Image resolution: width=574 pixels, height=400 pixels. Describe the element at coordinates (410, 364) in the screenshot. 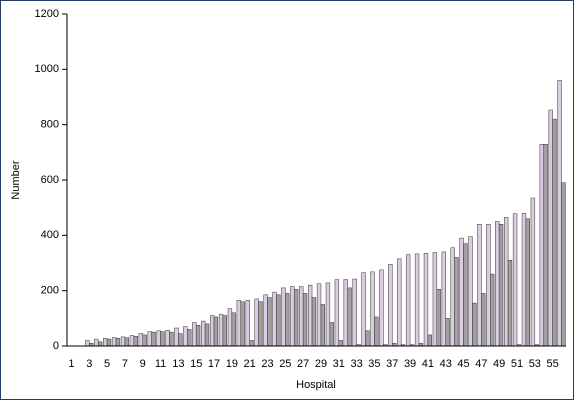

I see `x-tick-label: 39` at that location.